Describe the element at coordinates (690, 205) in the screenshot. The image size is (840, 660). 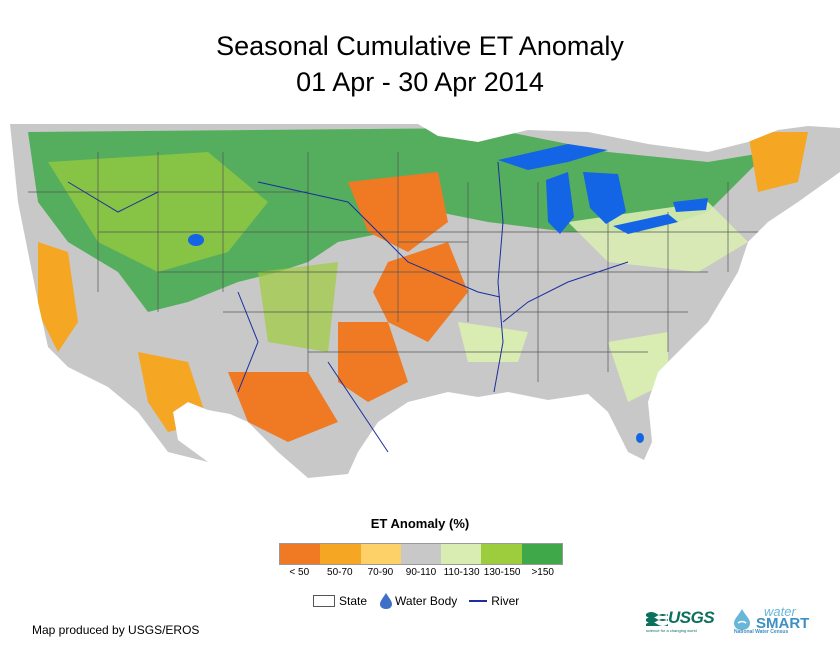
I see `lake-ontario` at that location.